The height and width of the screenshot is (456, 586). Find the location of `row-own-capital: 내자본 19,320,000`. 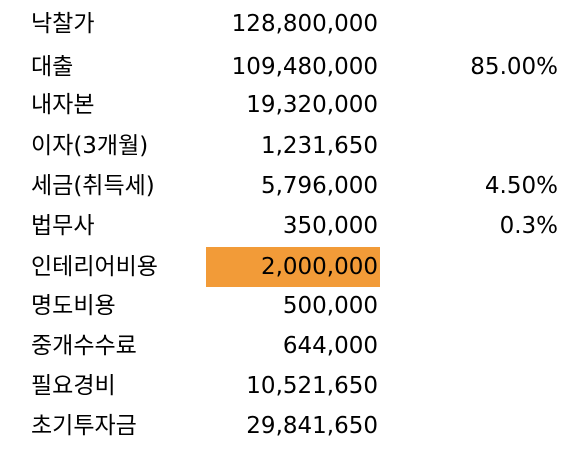

row-own-capital: 내자본 19,320,000 is located at coordinates (293, 105).